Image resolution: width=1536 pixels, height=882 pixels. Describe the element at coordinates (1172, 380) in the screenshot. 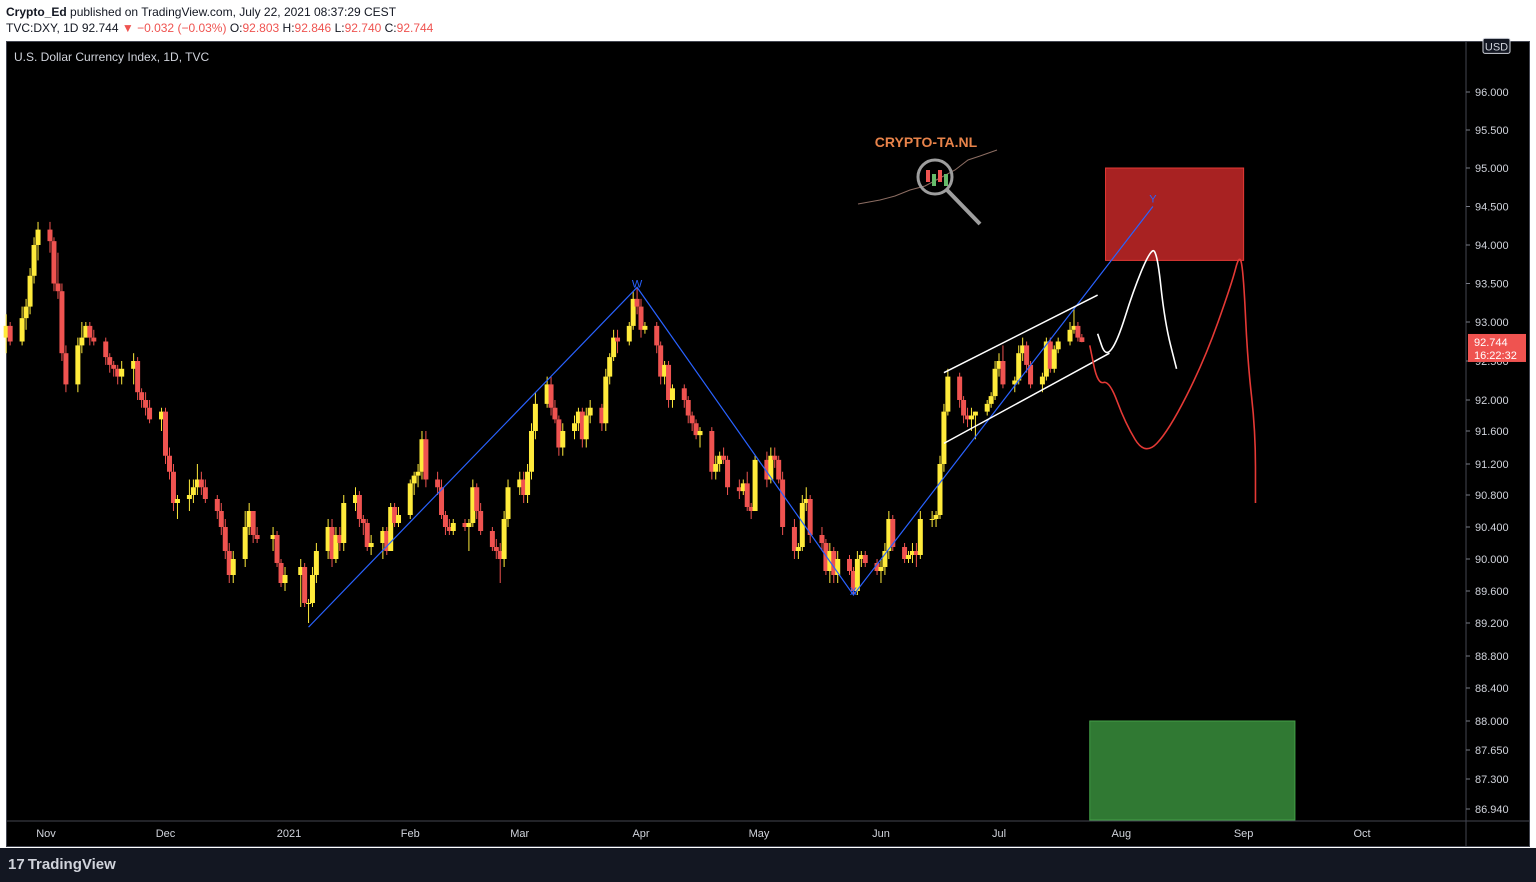

I see `projection-path-red` at that location.